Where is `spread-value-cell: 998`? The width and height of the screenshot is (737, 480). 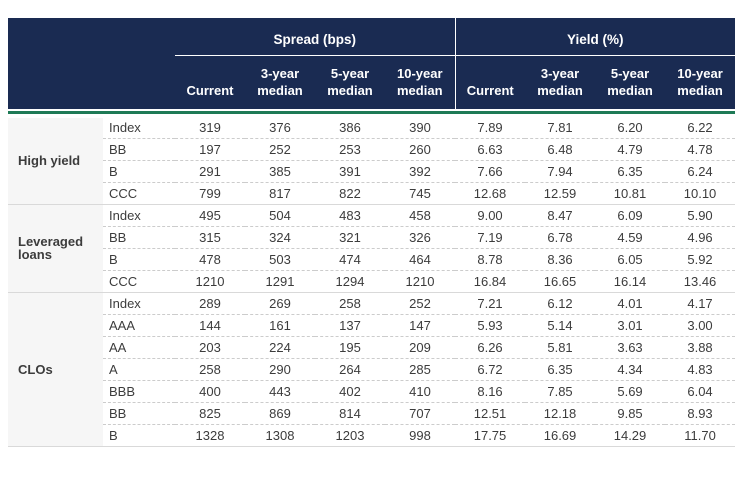 spread-value-cell: 998 is located at coordinates (420, 434).